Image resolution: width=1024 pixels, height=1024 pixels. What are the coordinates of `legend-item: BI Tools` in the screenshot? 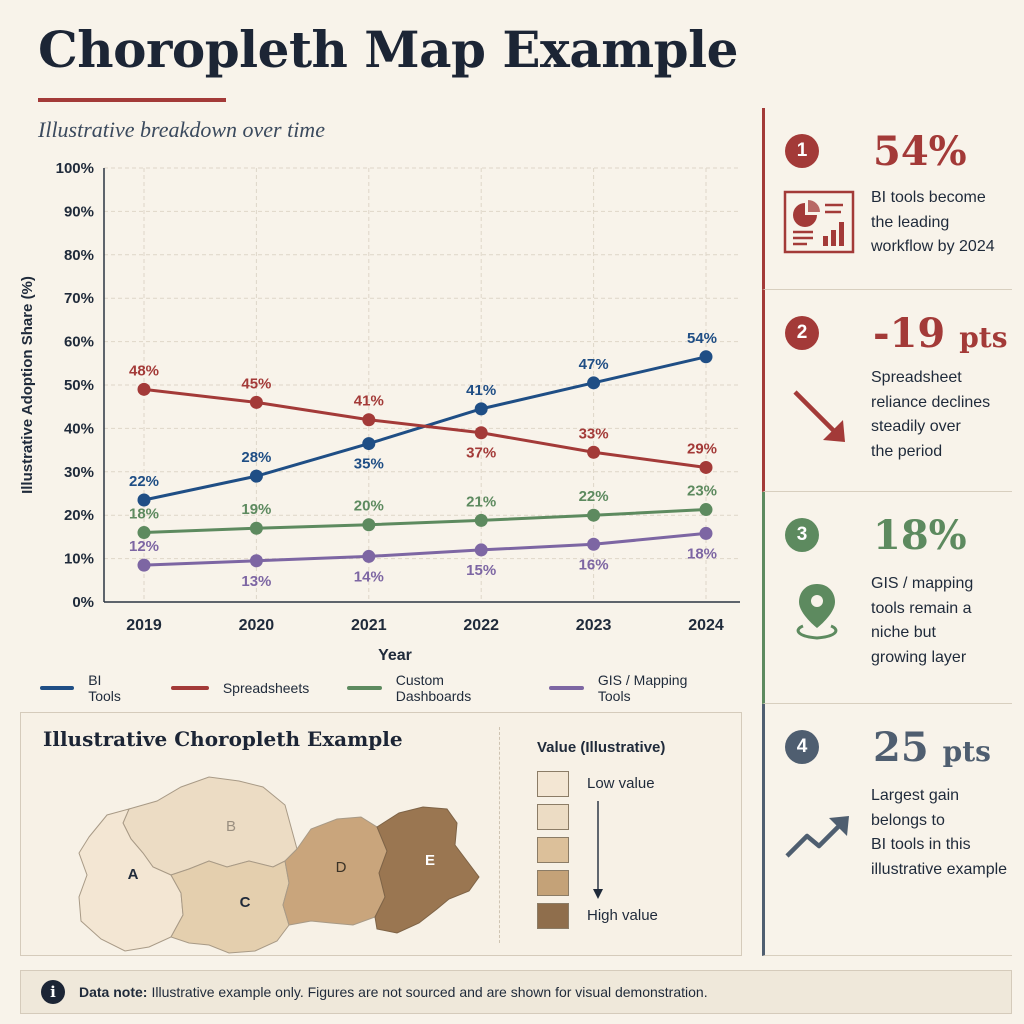 It's located at (86, 688).